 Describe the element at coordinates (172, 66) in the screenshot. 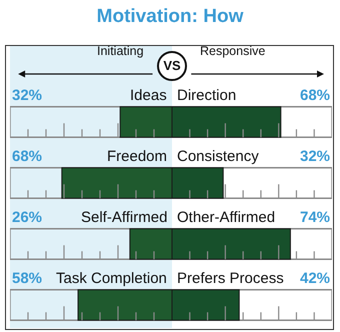

I see `annotation: VS` at that location.